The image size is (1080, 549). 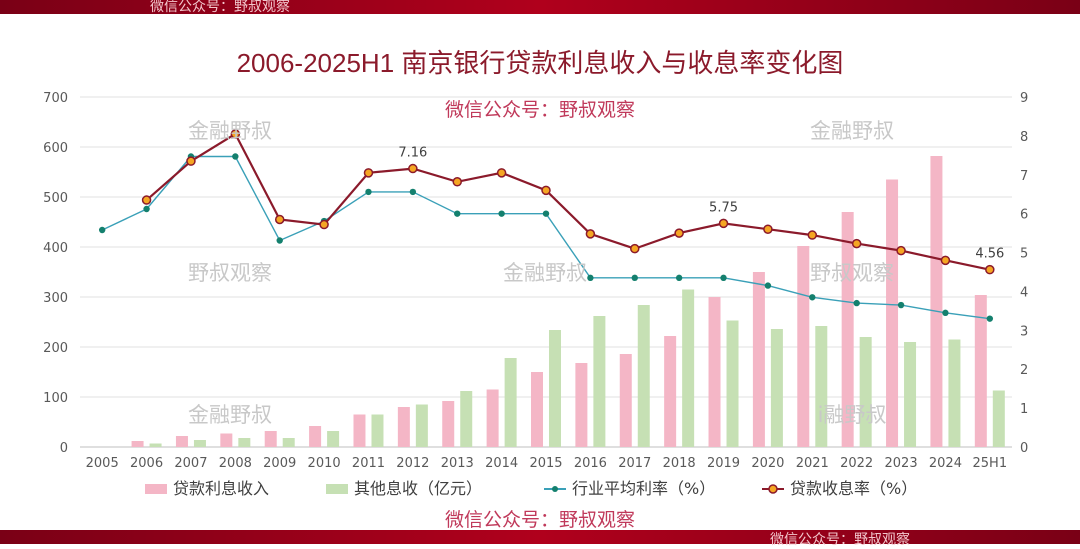 What do you see at coordinates (1024, 98) in the screenshot?
I see `y-right-tick-label: 9` at bounding box center [1024, 98].